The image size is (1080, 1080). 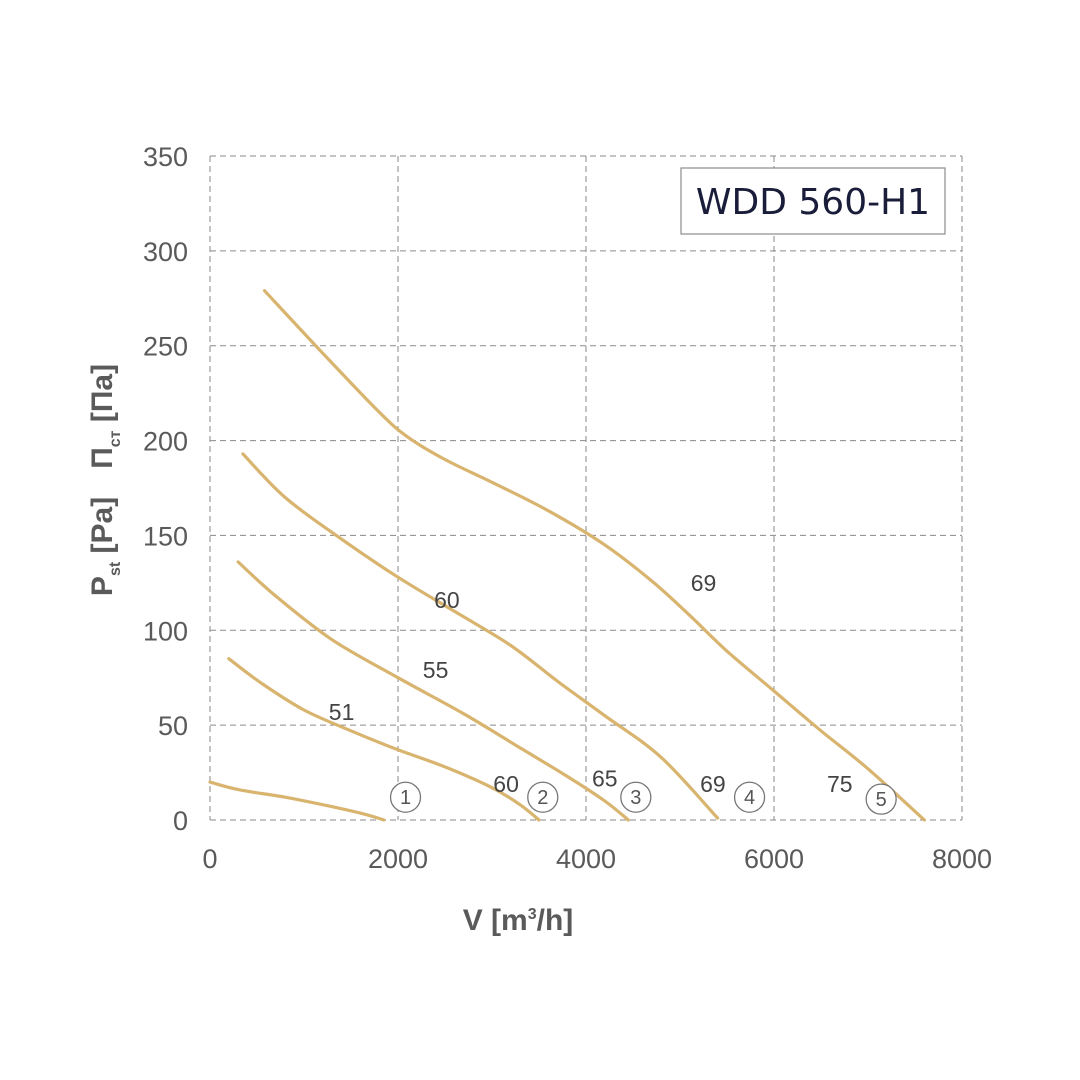 What do you see at coordinates (165, 157) in the screenshot?
I see `y-tick-label: 350` at bounding box center [165, 157].